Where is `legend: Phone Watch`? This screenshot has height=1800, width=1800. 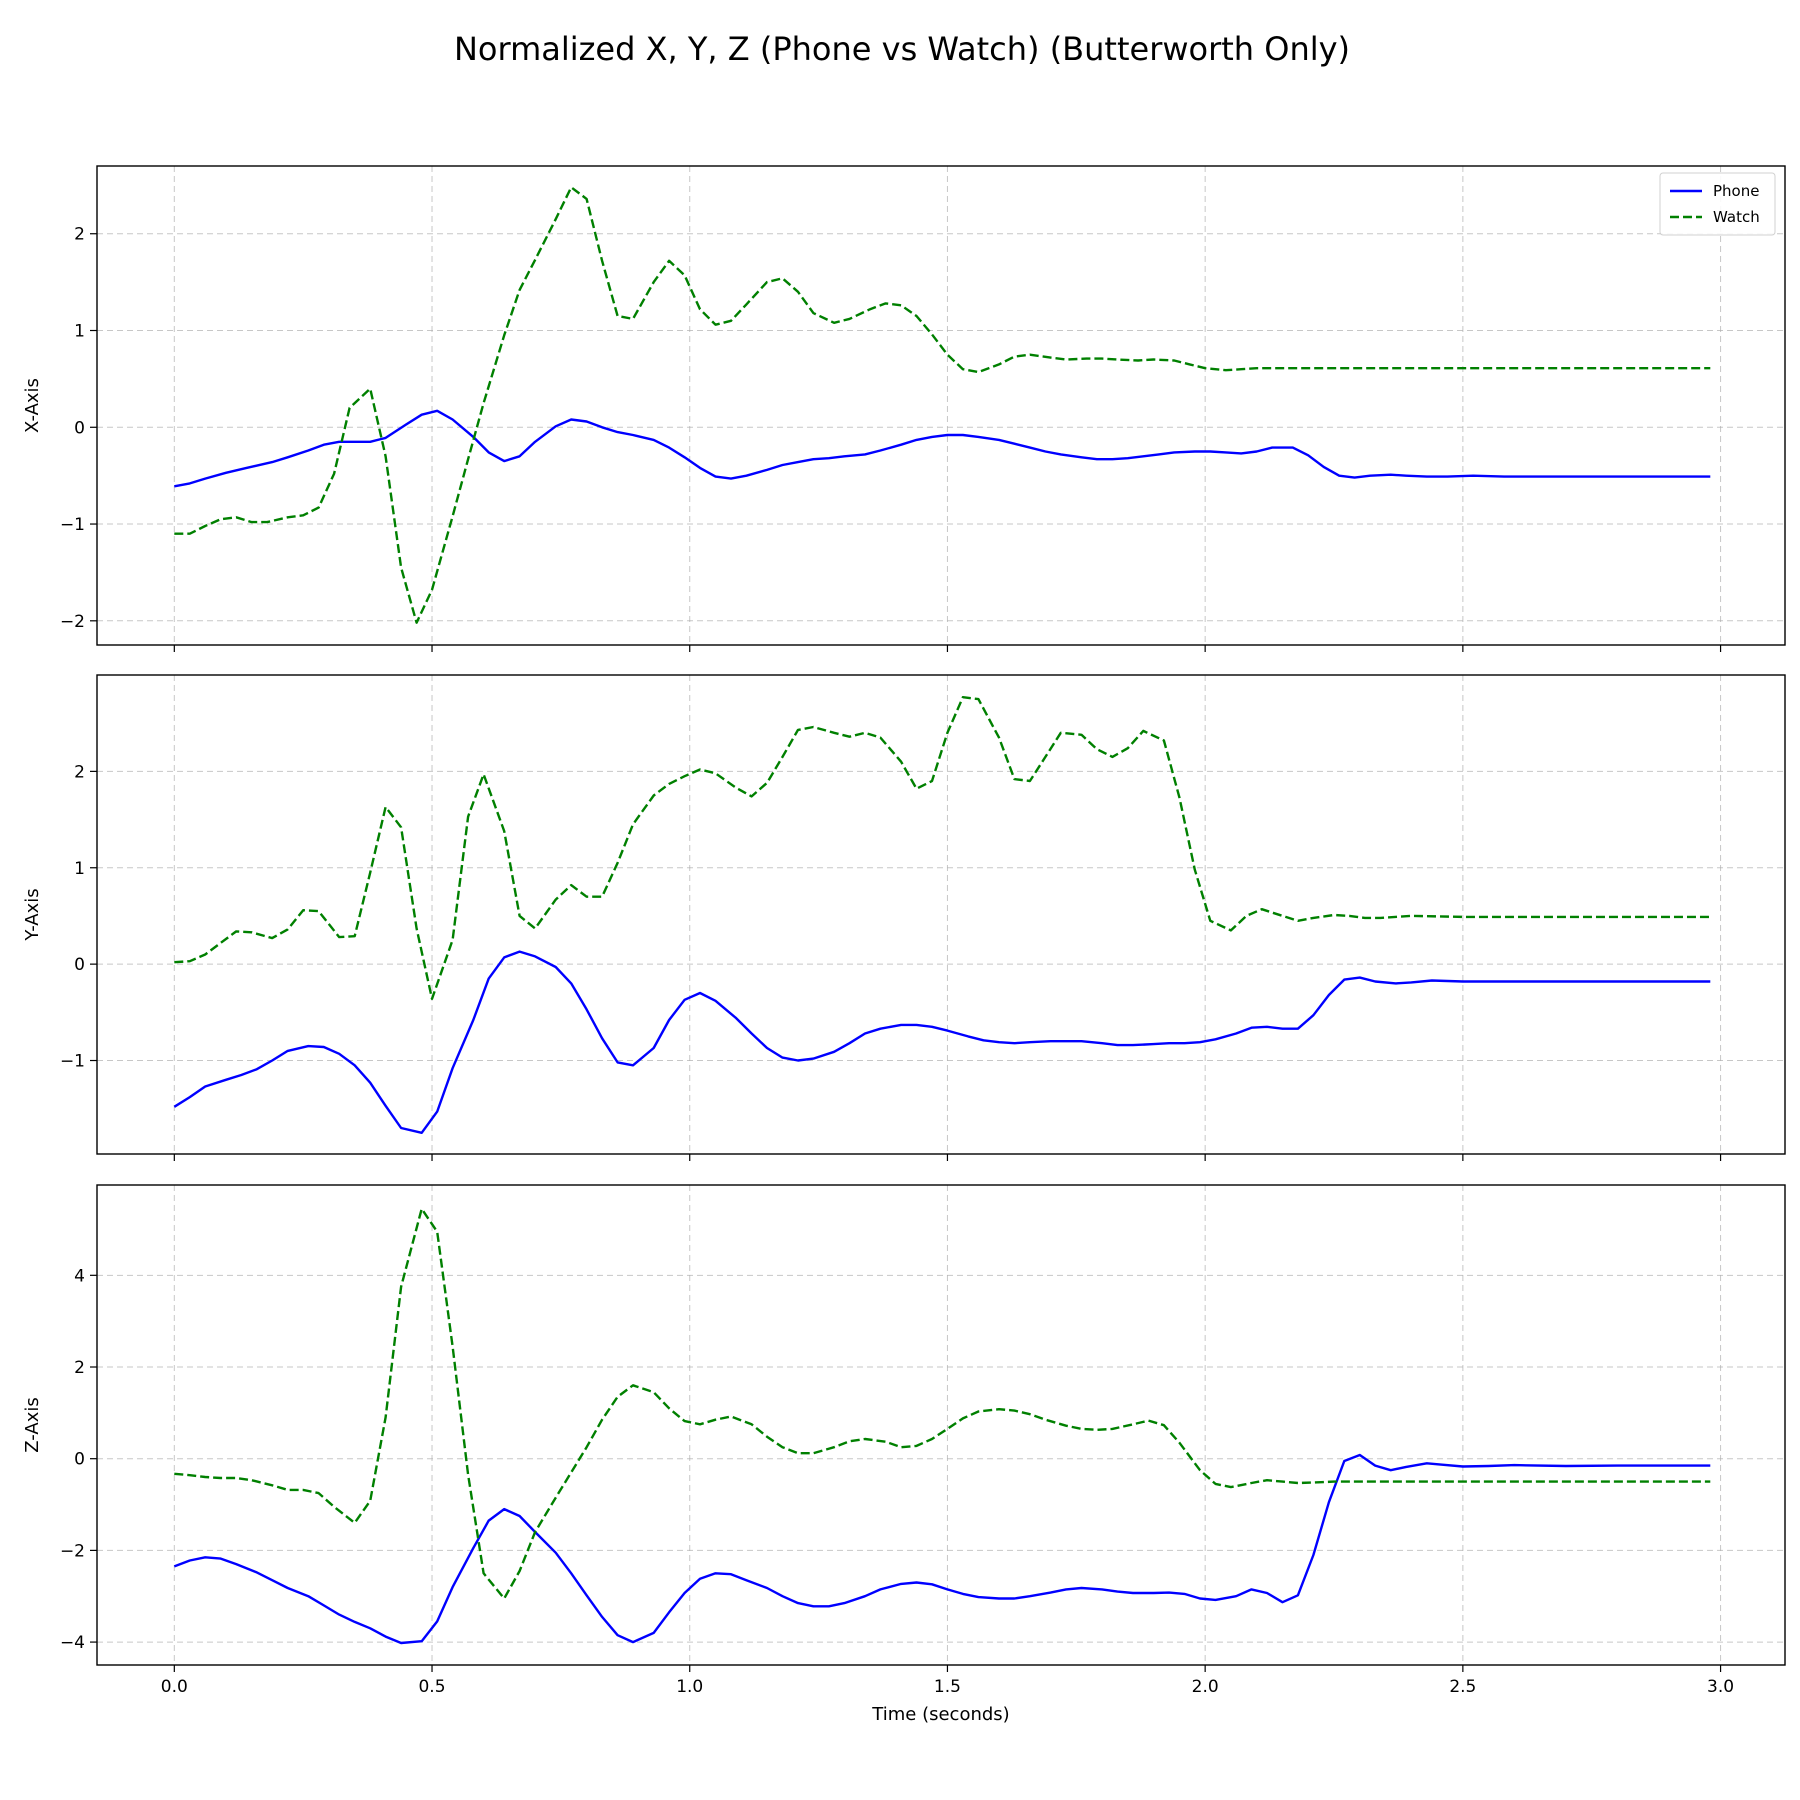 legend: Phone Watch is located at coordinates (1717, 204).